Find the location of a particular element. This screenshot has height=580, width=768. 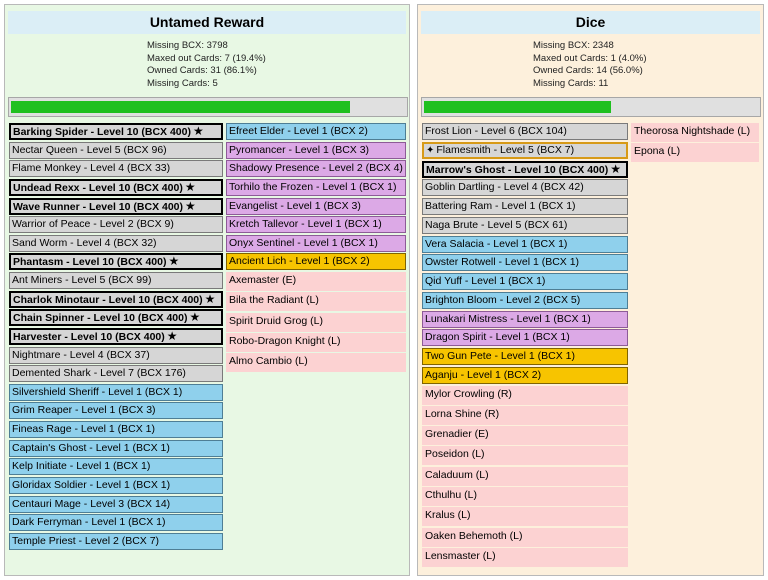

card-pyromancer: Pyromancer - Level 1 (BCX 3) is located at coordinates (316, 150).